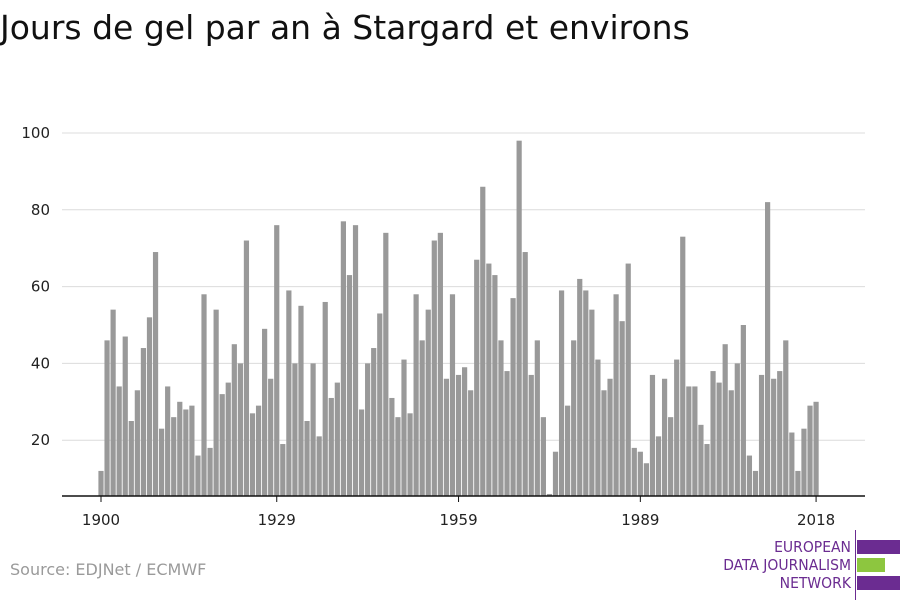 Image resolution: width=900 pixels, height=600 pixels. What do you see at coordinates (519, 318) in the screenshot?
I see `bar-1969` at bounding box center [519, 318].